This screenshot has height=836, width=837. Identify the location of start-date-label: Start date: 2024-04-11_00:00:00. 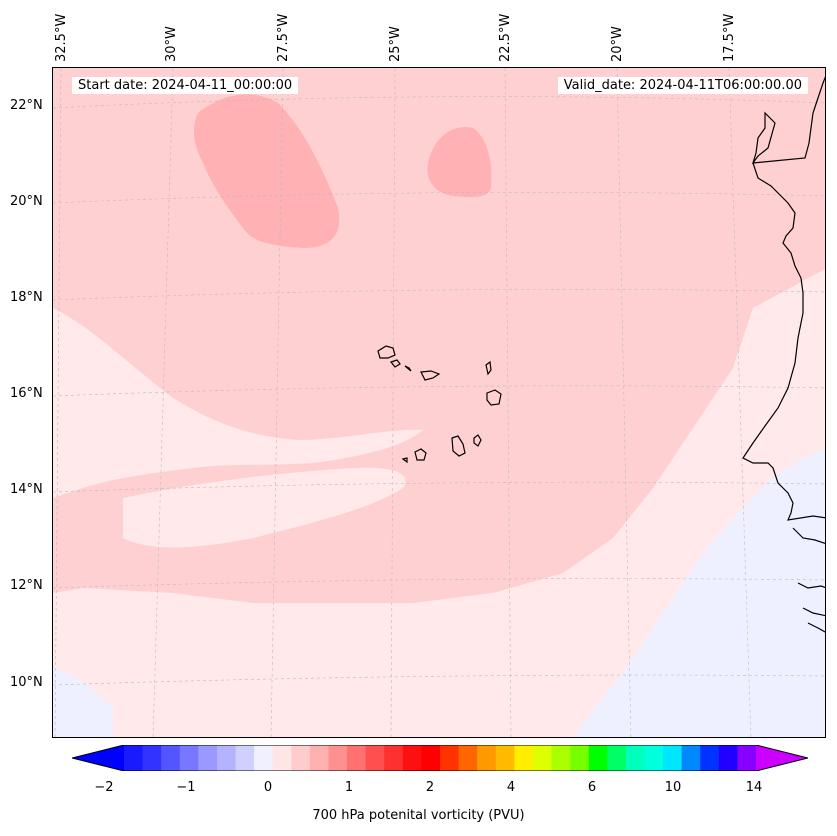
(185, 85).